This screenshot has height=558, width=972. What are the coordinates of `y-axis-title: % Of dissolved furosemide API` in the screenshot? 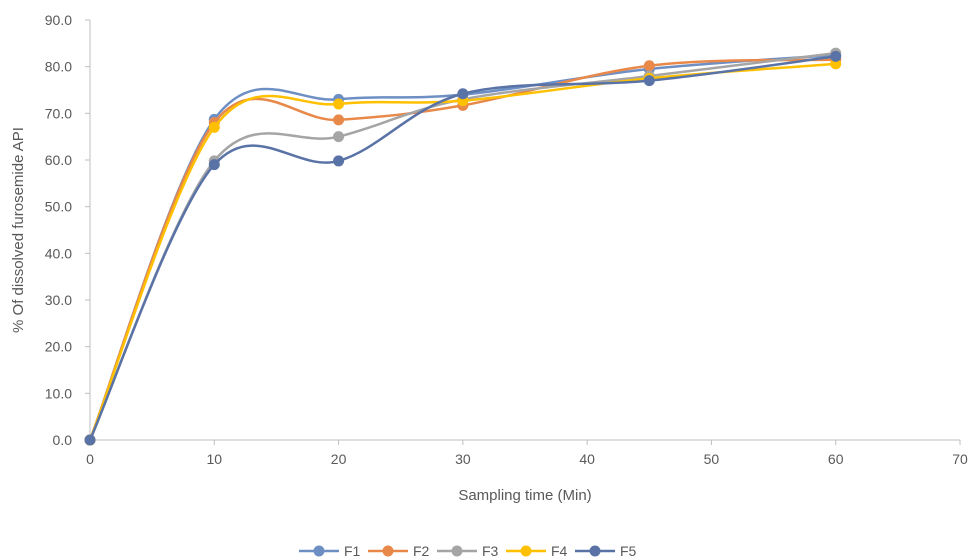 It's located at (18, 230).